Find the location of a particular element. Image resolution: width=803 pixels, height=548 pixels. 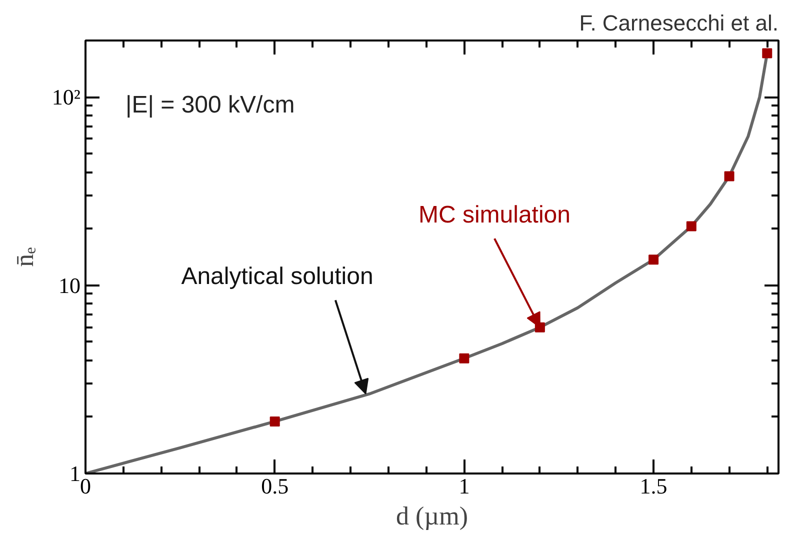

x-tick-label: 0 is located at coordinates (85, 486).